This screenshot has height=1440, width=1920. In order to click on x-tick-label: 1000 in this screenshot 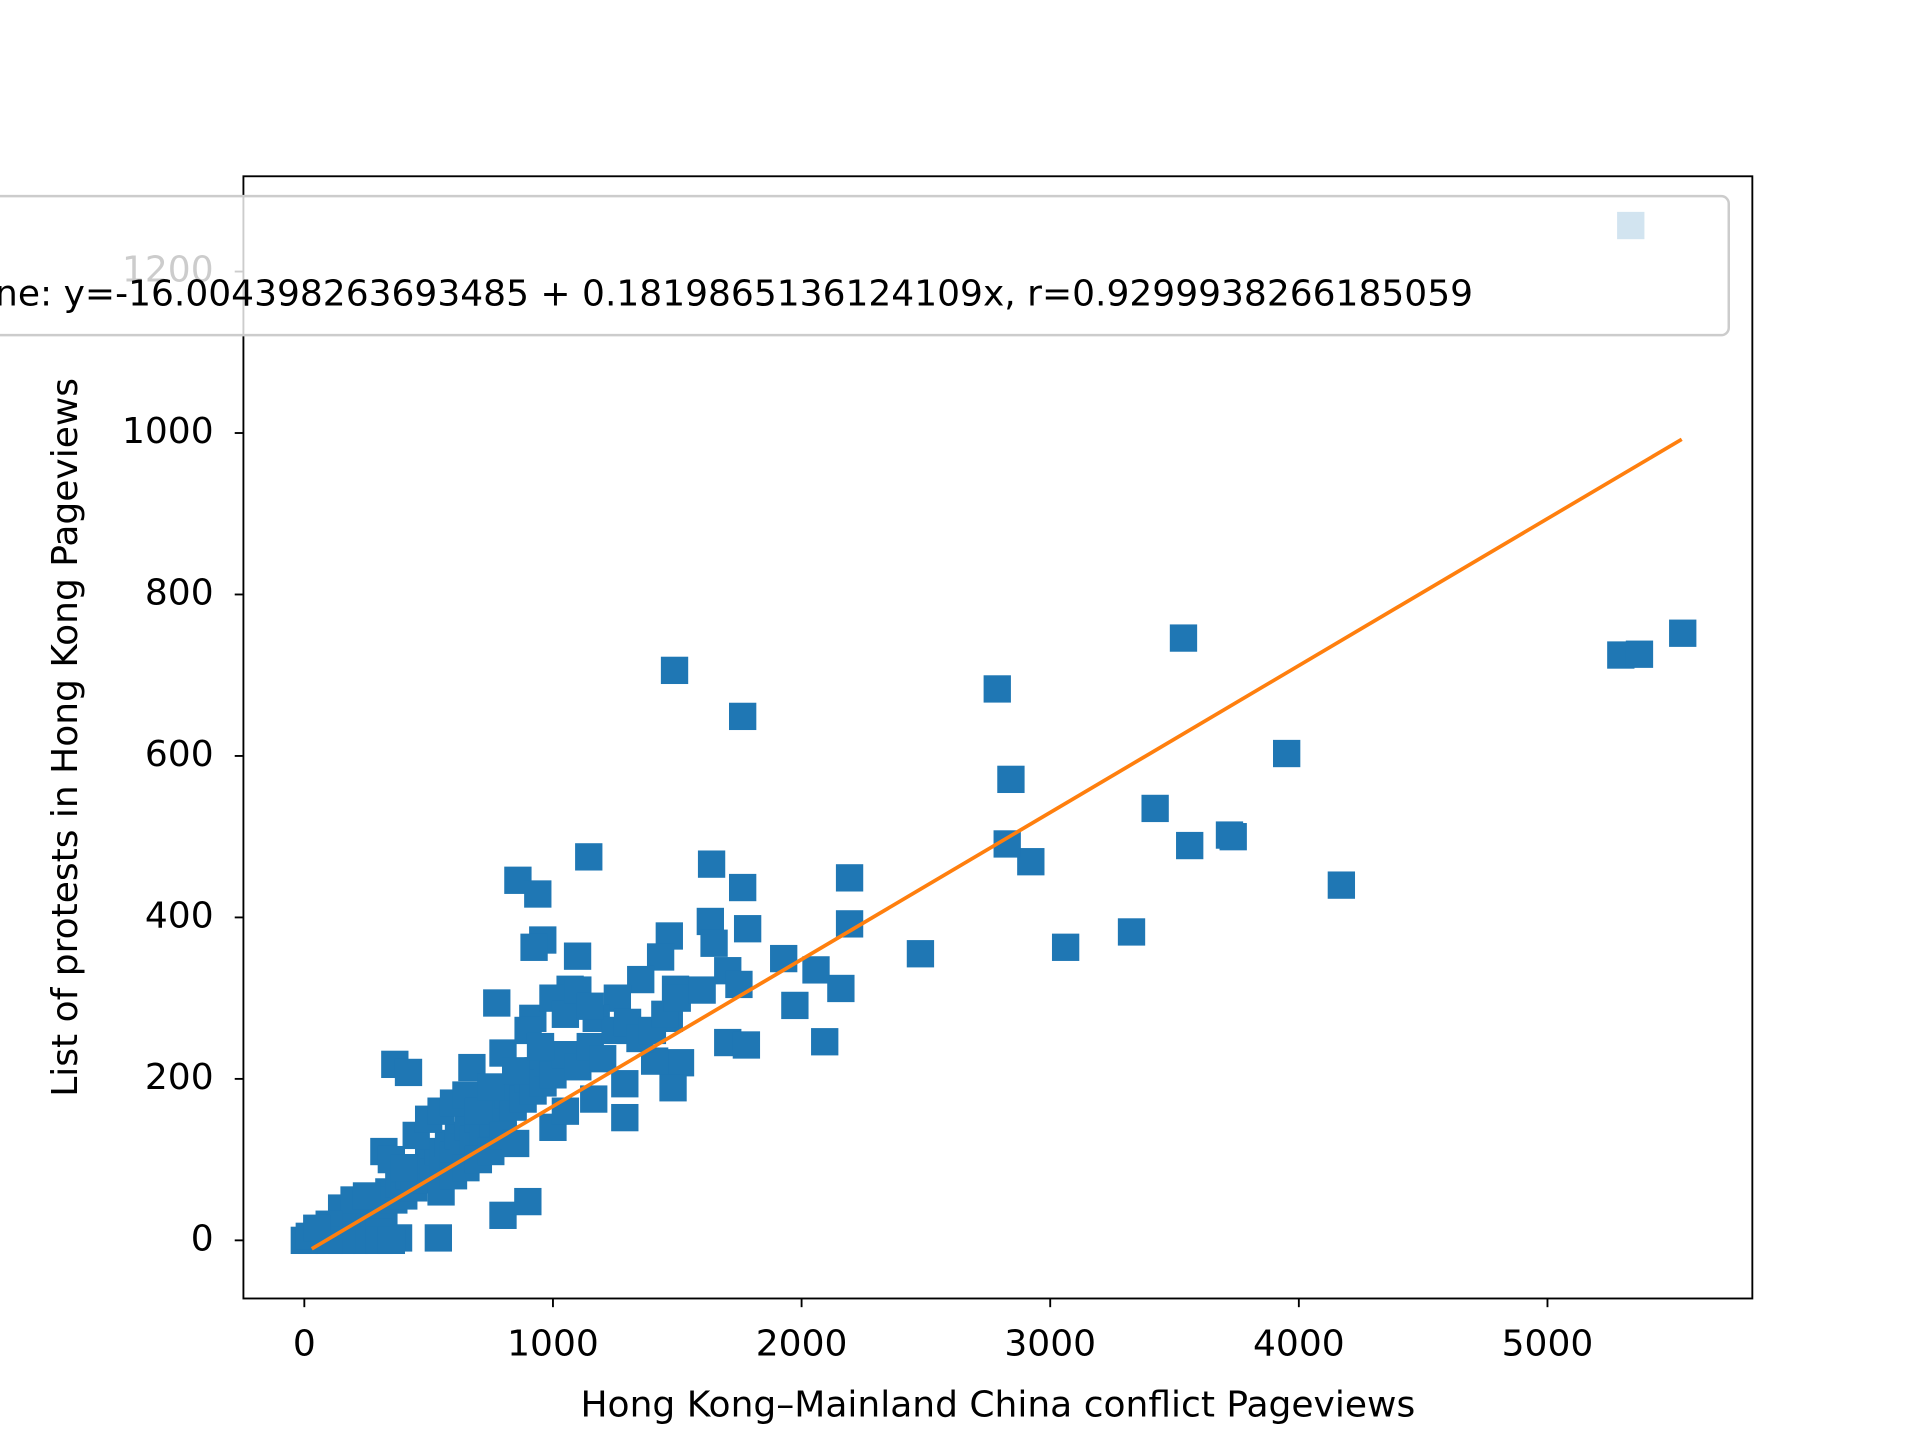, I will do `click(553, 1344)`.